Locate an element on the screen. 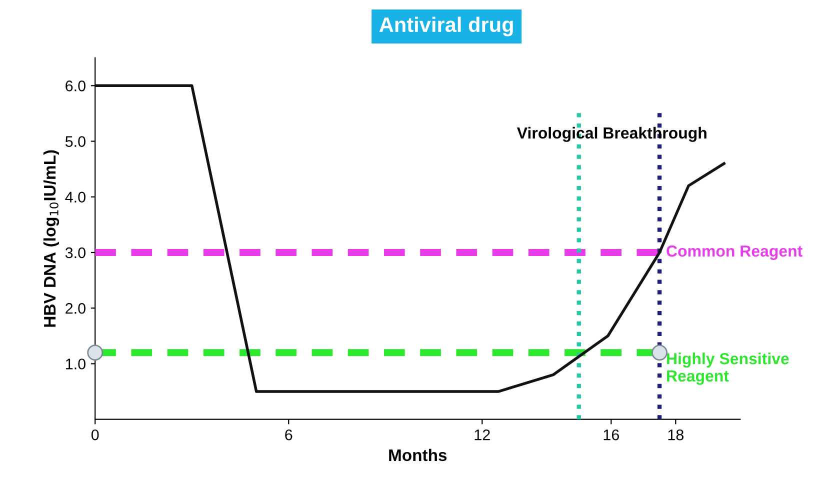  y-tick-label: 5.0 is located at coordinates (75, 141).